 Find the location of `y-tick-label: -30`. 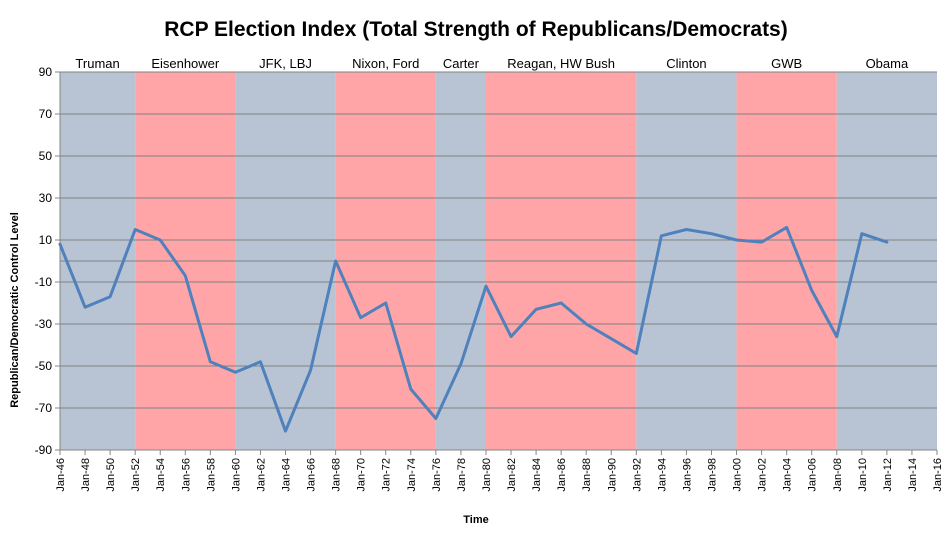

y-tick-label: -30 is located at coordinates (44, 324).